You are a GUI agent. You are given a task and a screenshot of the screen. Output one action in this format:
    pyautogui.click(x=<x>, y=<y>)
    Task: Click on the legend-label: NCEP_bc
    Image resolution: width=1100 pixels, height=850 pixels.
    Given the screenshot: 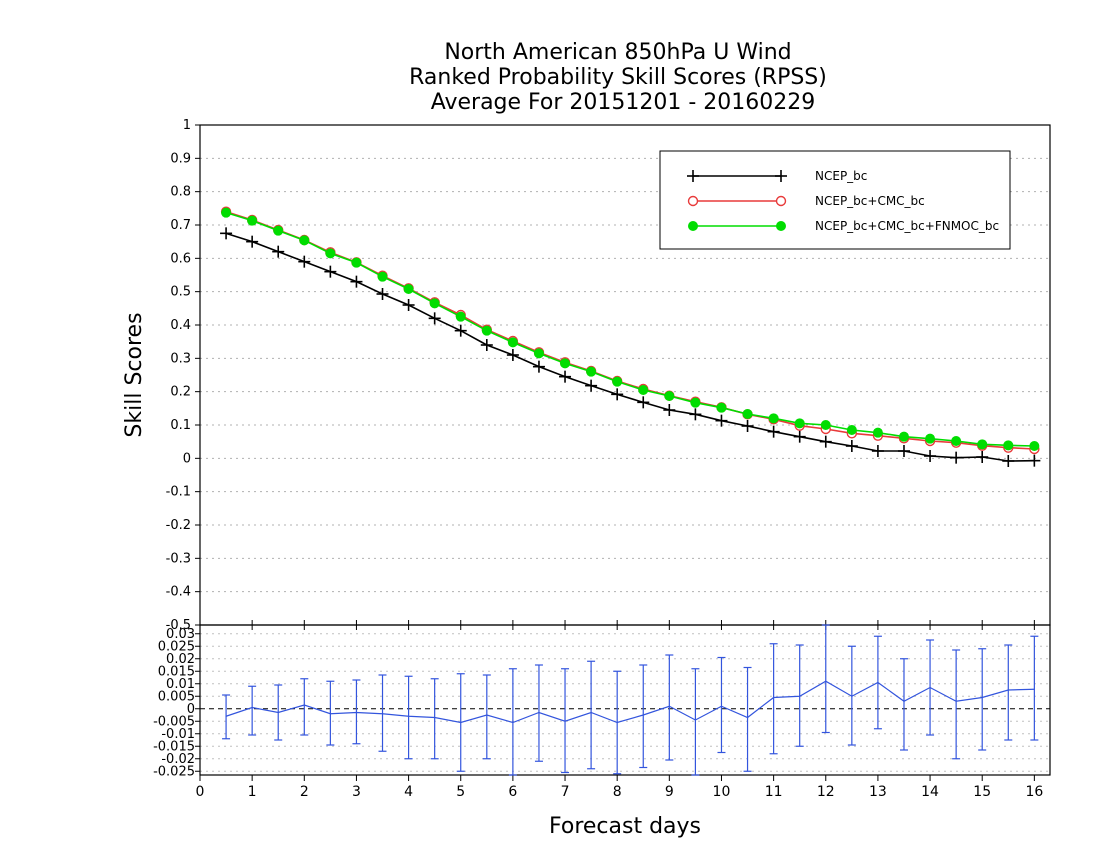 What is the action you would take?
    pyautogui.click(x=841, y=176)
    